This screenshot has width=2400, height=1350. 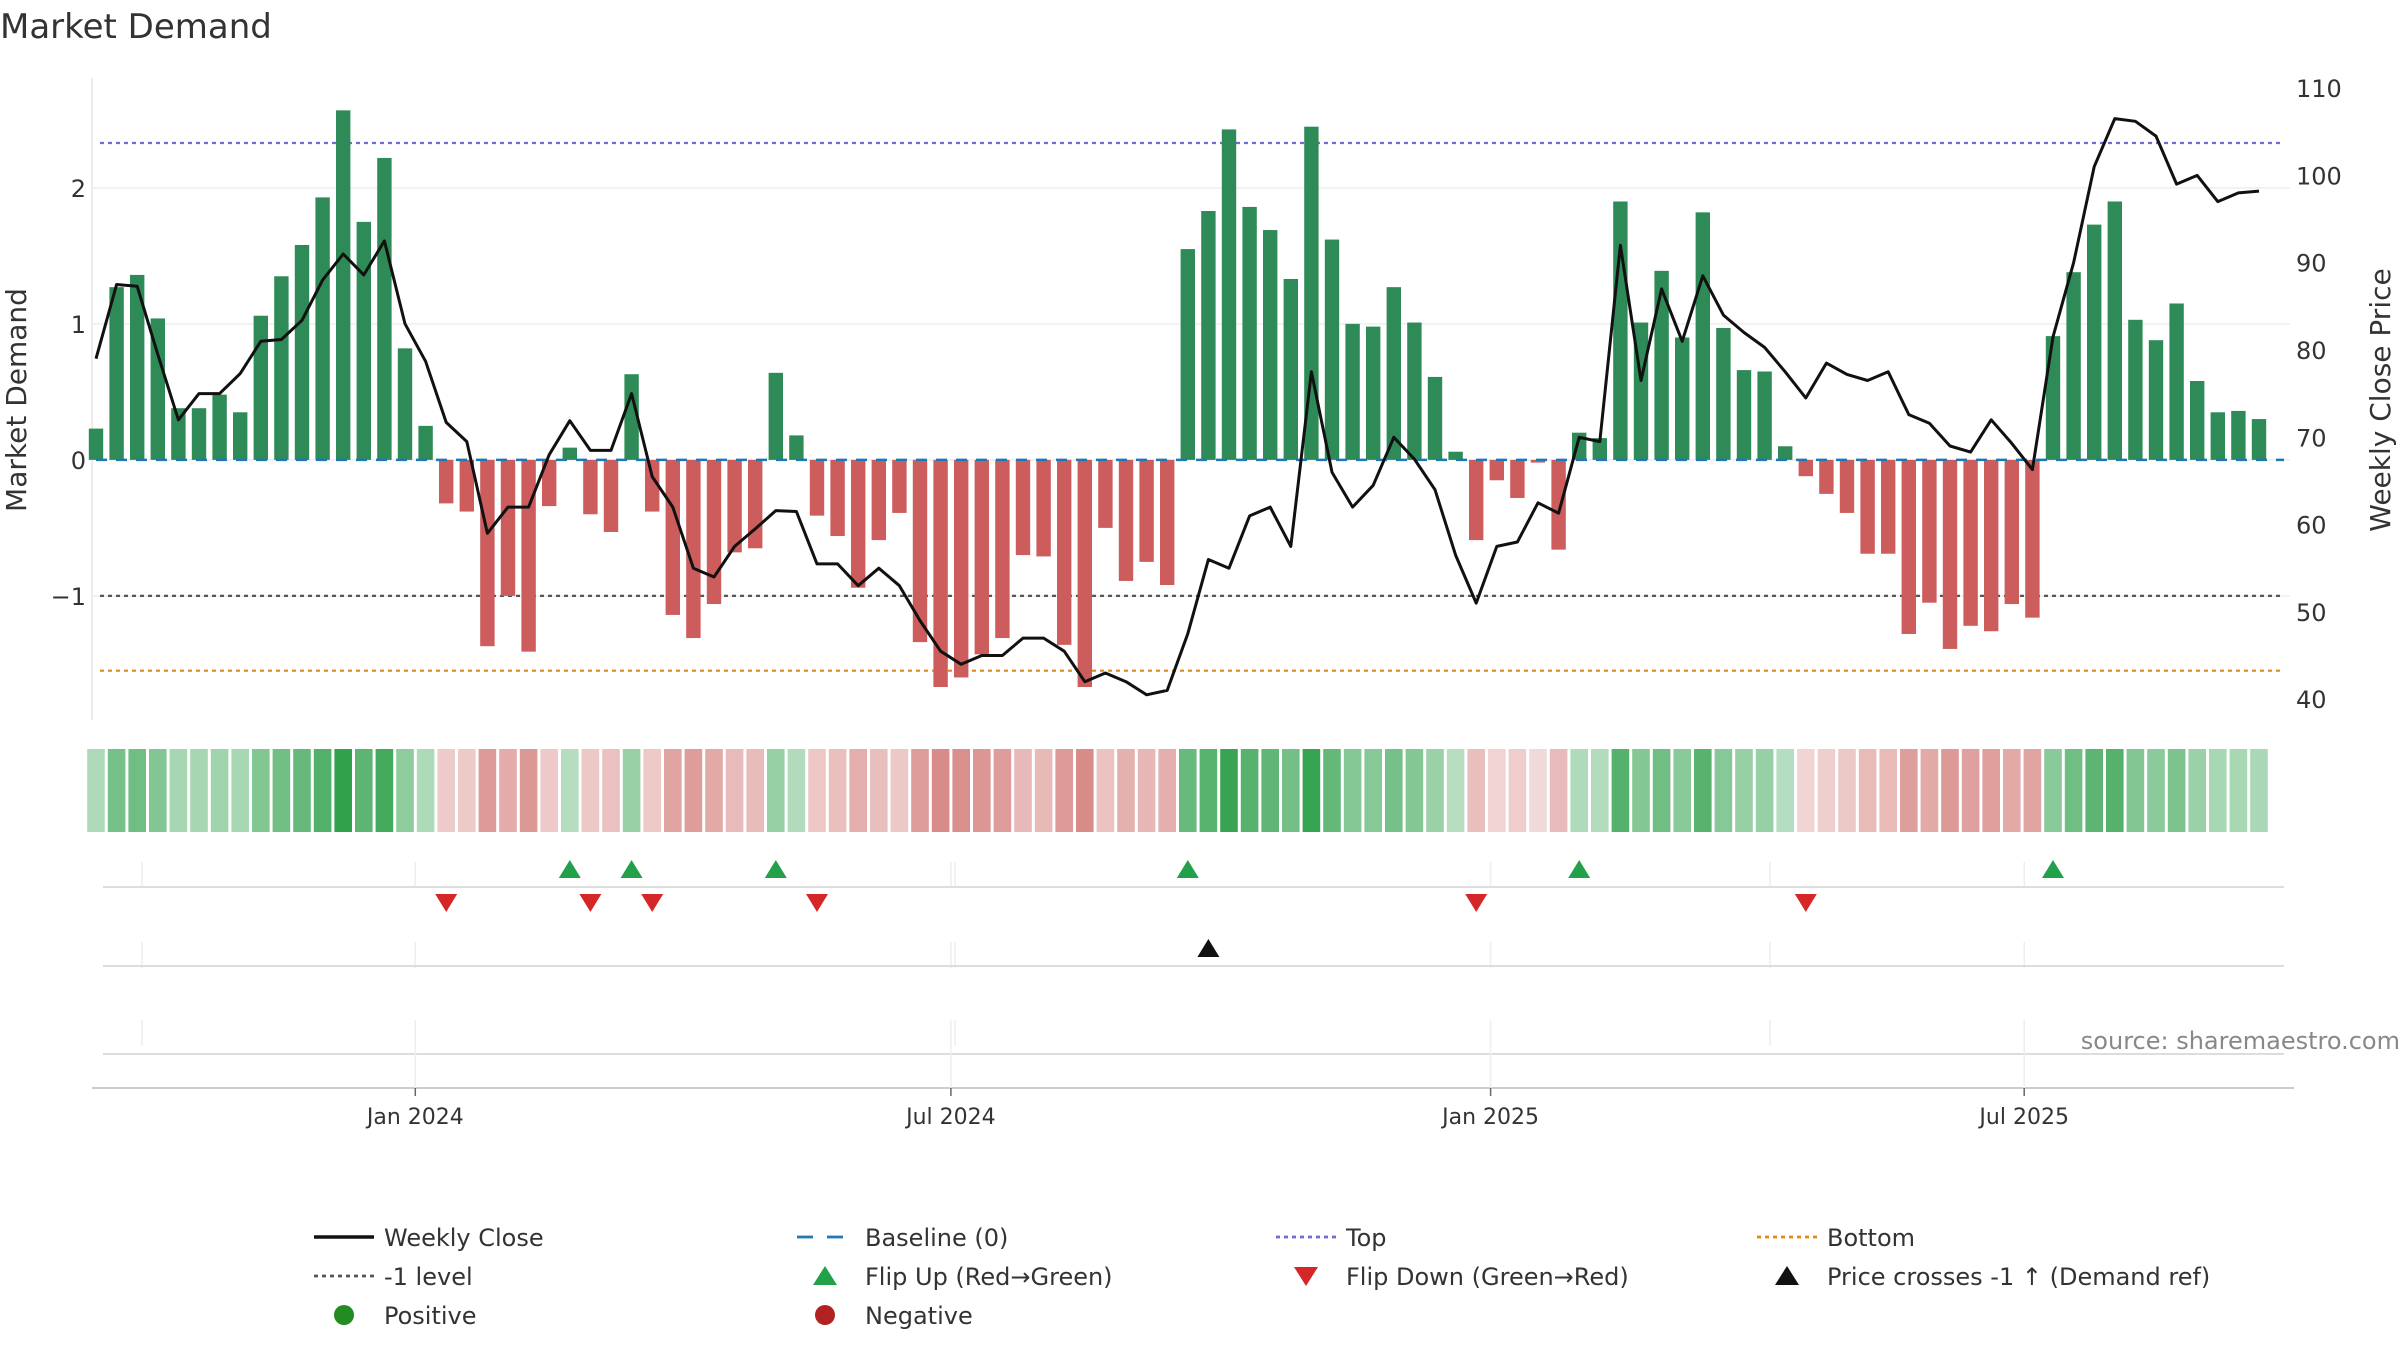 What do you see at coordinates (16, 400) in the screenshot?
I see `y-axis-label-left: Market Demand` at bounding box center [16, 400].